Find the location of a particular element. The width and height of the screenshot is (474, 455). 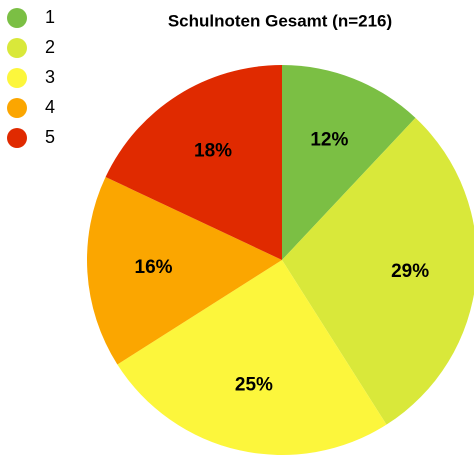

slice-label: 16% is located at coordinates (154, 267).